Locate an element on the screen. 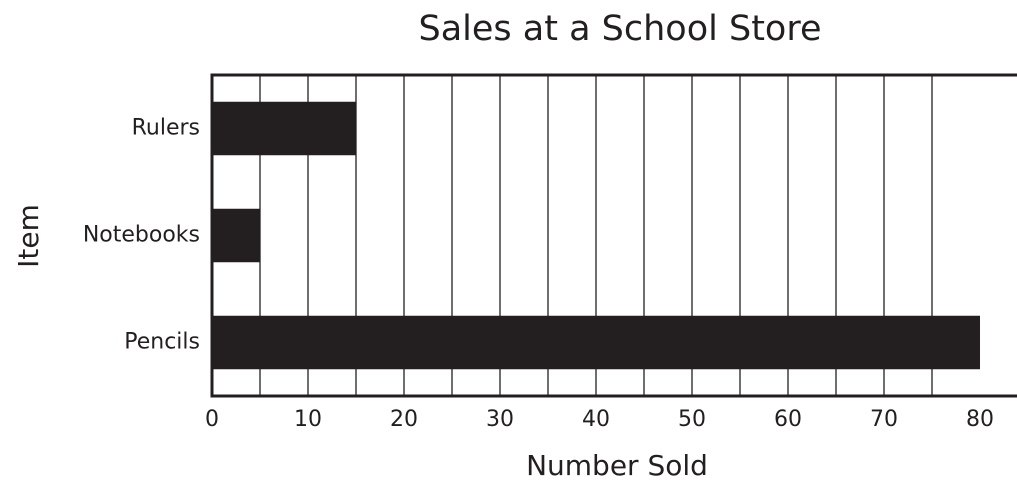  x-tick-labels: 0 10 20 30 40 50 60 70 80 is located at coordinates (599, 419).